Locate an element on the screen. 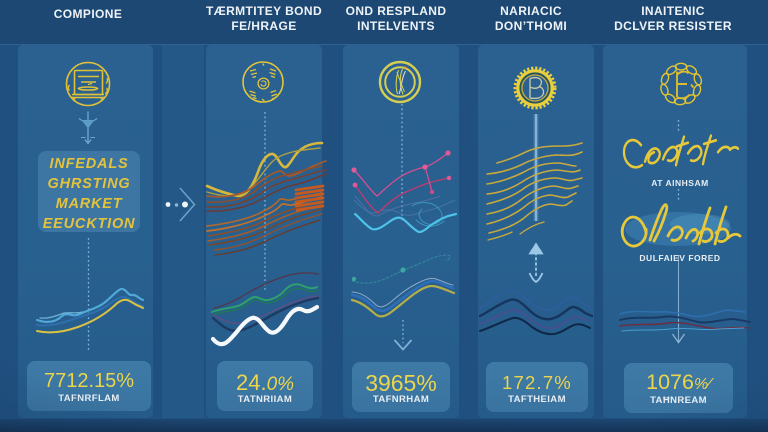 The height and width of the screenshot is (432, 768). svg-text: AT AINHSAM is located at coordinates (679, 183).